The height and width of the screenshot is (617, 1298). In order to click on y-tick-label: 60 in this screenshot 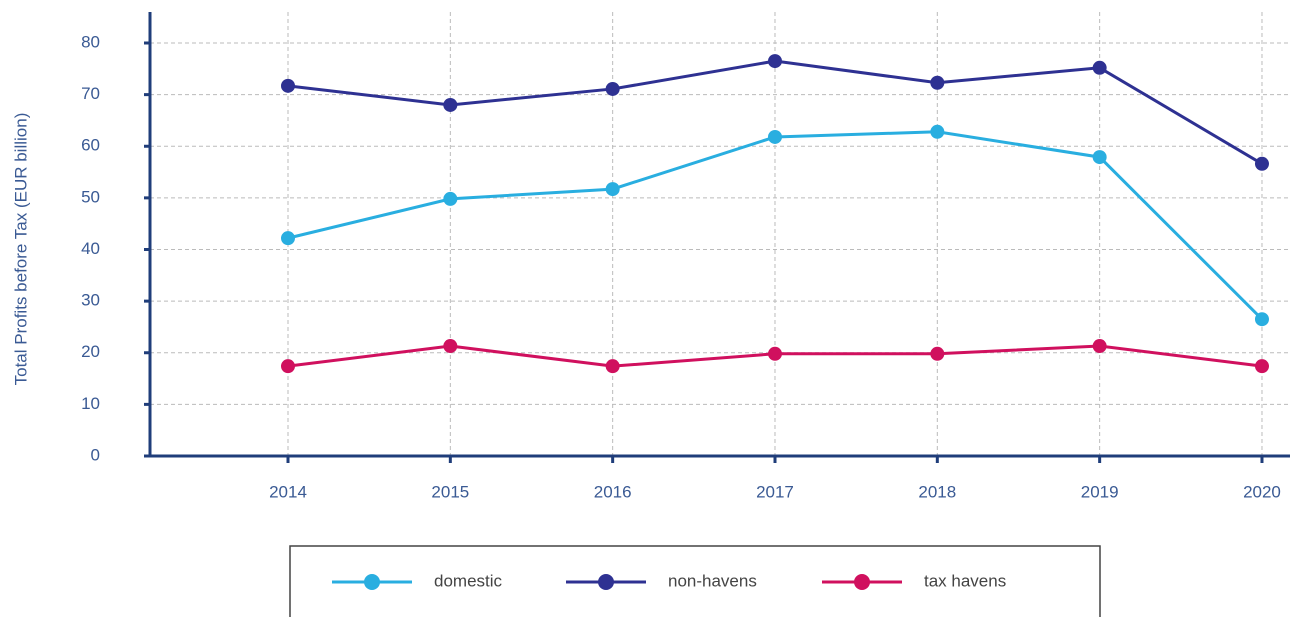, I will do `click(90, 145)`.